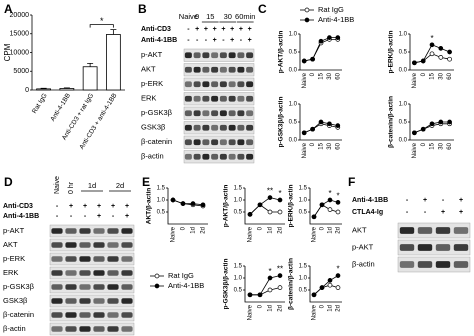 The width and height of the screenshot is (474, 336). I want to click on lane-header: 15, so click(210, 16).